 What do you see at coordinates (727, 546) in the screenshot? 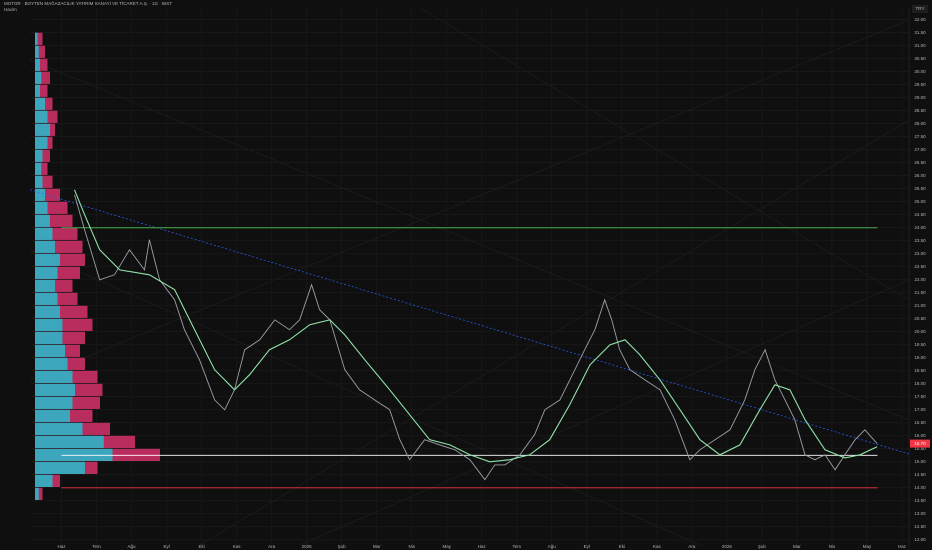
I see `x-tick-label: 2026` at bounding box center [727, 546].